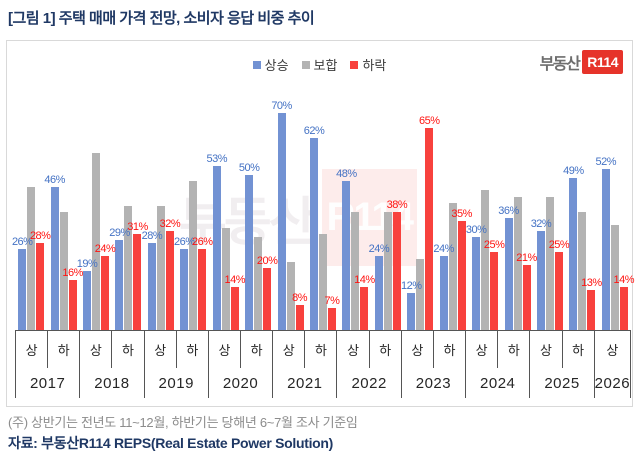 This screenshot has height=459, width=640. Describe the element at coordinates (289, 215) in the screenshot. I see `bar-group: 70% 8%` at that location.